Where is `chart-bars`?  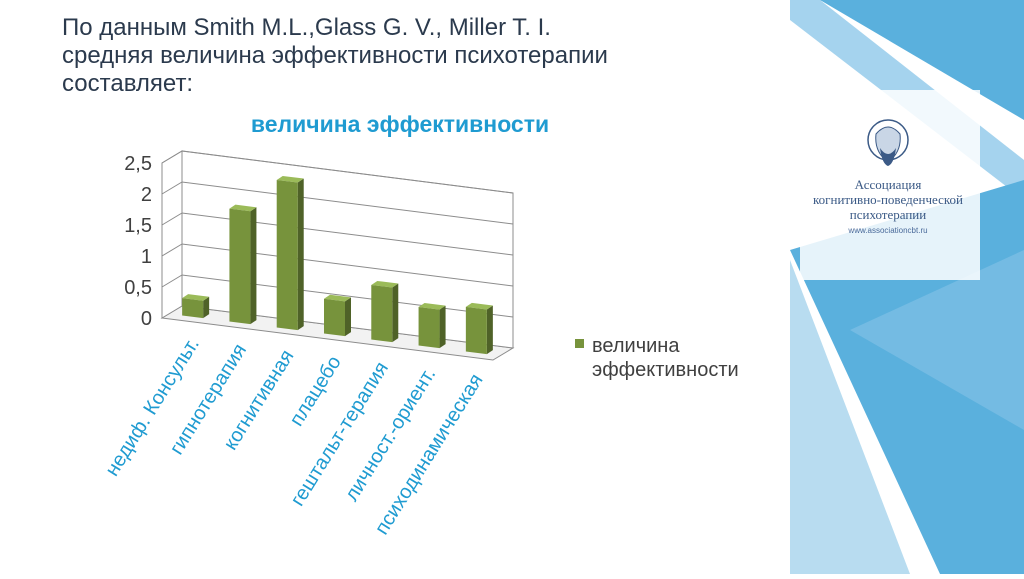 chart-bars is located at coordinates (337, 265).